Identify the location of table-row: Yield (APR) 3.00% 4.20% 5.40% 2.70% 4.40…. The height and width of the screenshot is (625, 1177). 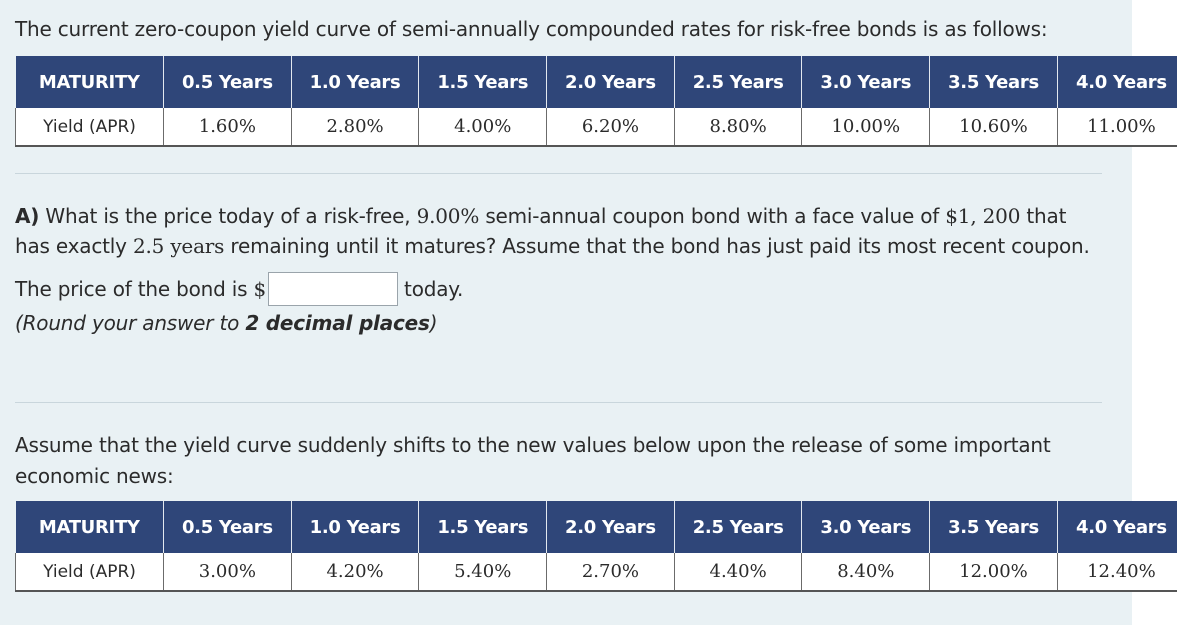
(596, 572).